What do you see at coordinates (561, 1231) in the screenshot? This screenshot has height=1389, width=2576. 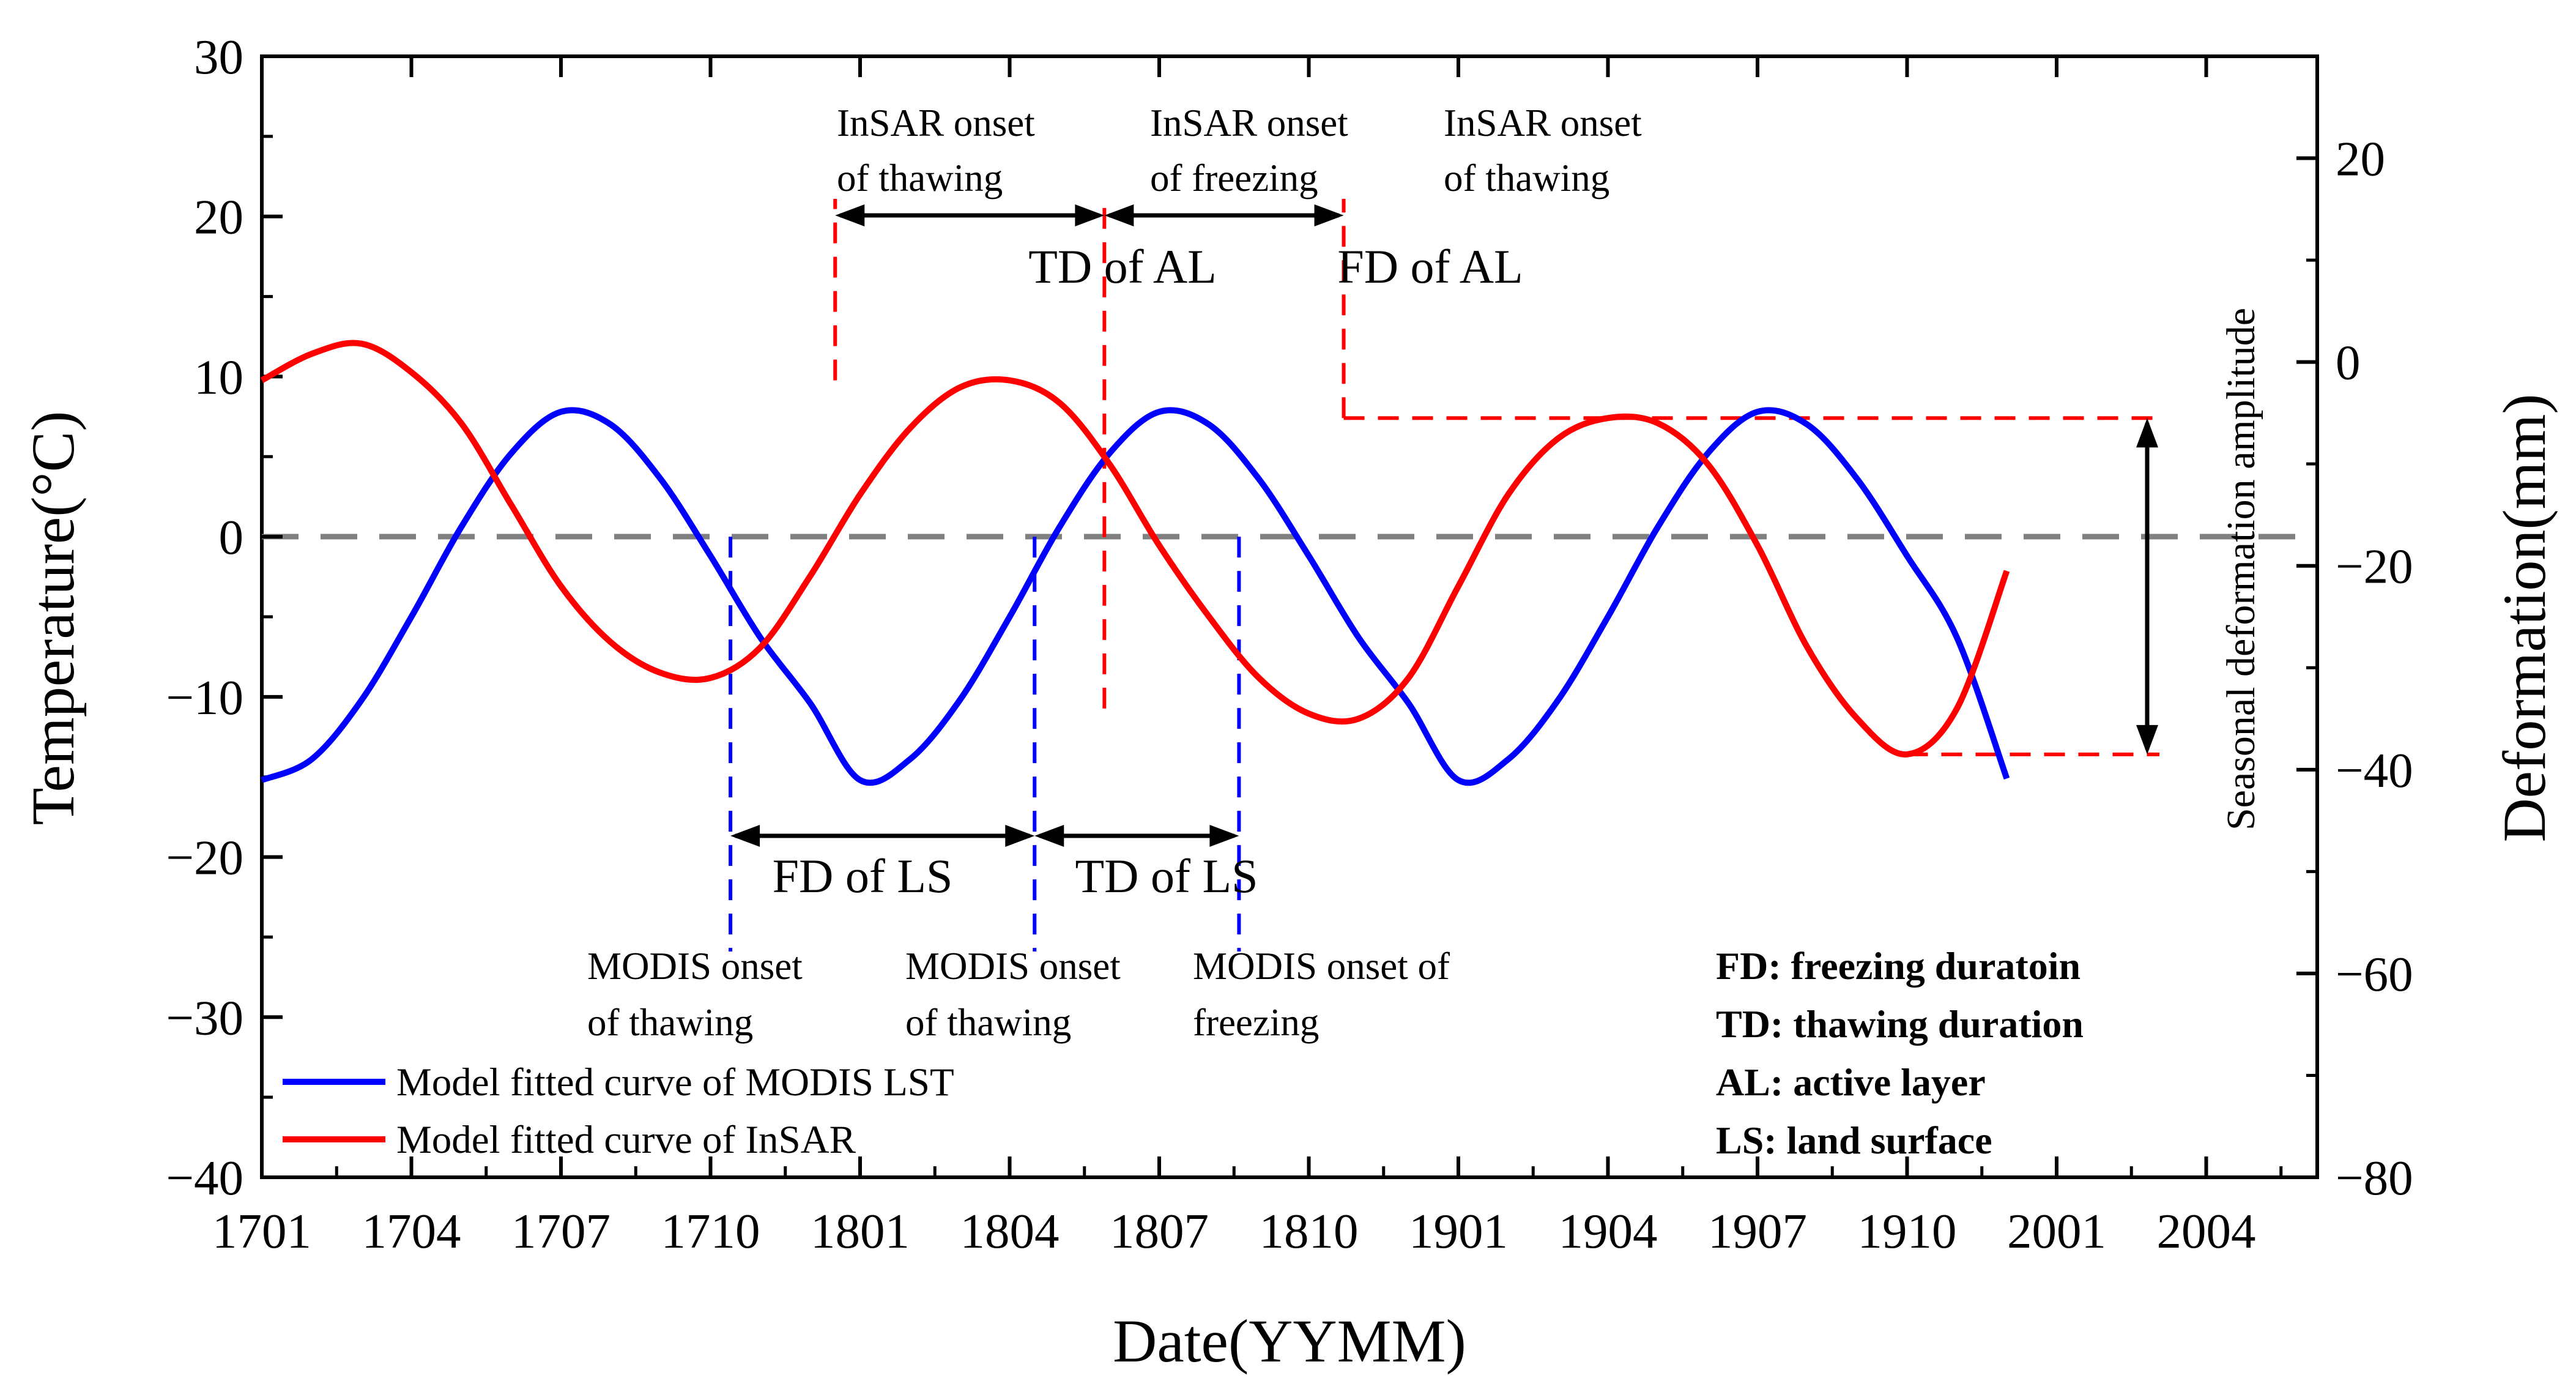 I see `x-tick-label: 1707` at bounding box center [561, 1231].